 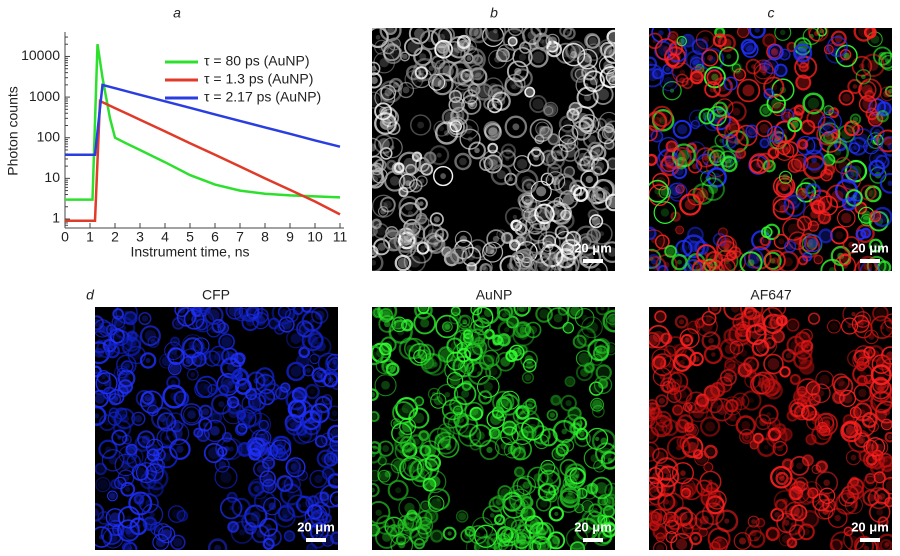 What do you see at coordinates (177, 13) in the screenshot?
I see `panel-label: a` at bounding box center [177, 13].